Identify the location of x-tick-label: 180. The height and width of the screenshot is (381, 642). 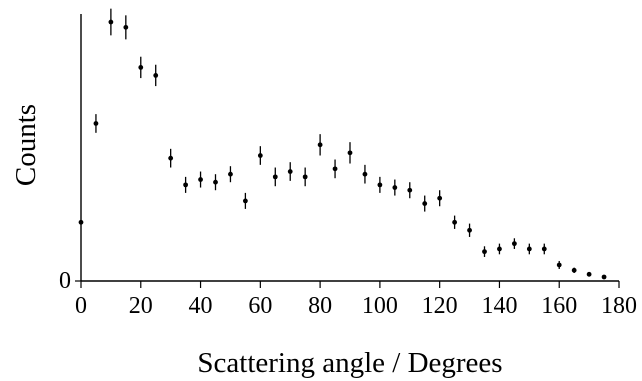
(619, 306).